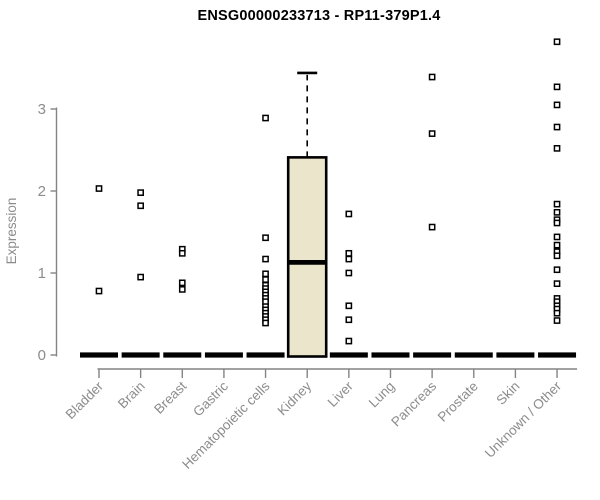 The height and width of the screenshot is (500, 600). What do you see at coordinates (85, 400) in the screenshot?
I see `x-category-label: Bladder` at bounding box center [85, 400].